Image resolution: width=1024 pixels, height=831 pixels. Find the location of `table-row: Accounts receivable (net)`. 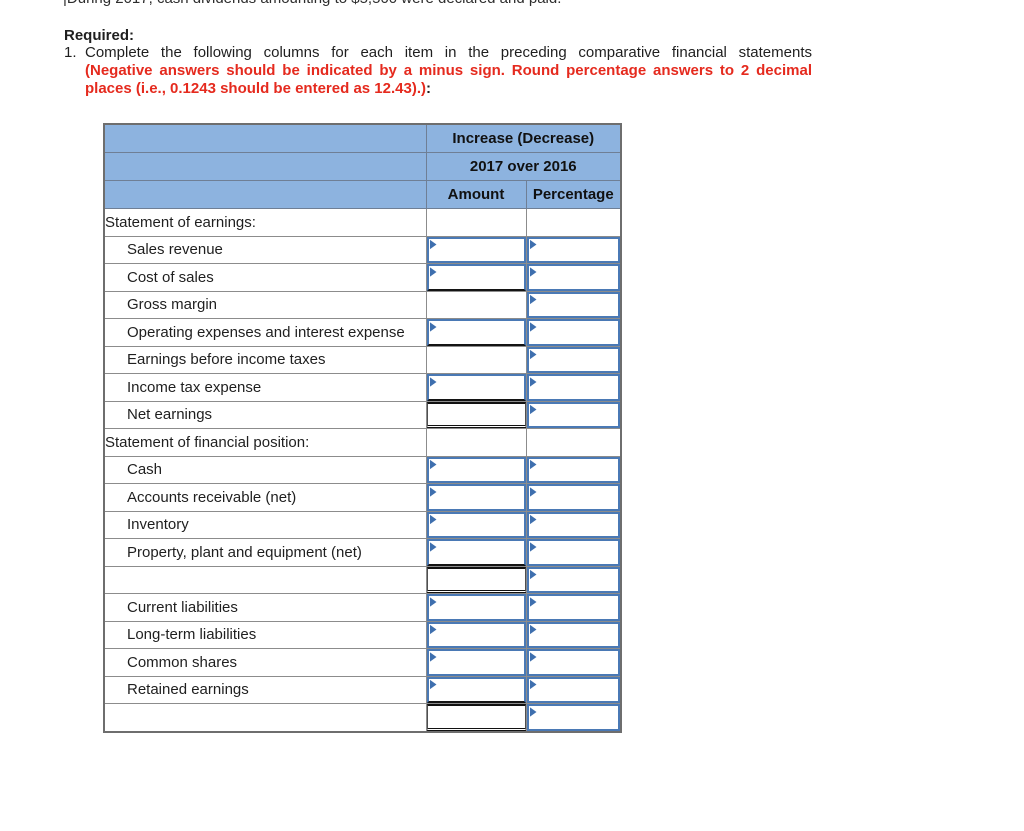

table-row: Accounts receivable (net) is located at coordinates (362, 497).